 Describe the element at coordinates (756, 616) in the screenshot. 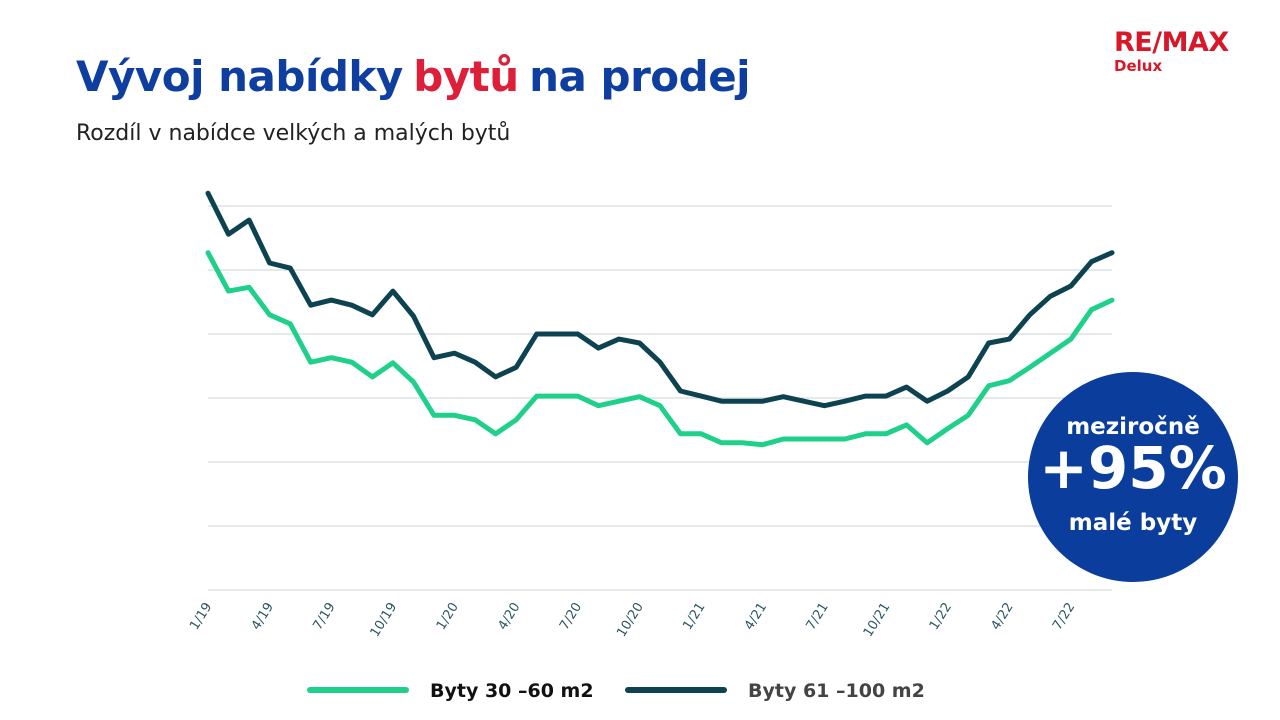

I see `x-tick-label: 4/21` at that location.